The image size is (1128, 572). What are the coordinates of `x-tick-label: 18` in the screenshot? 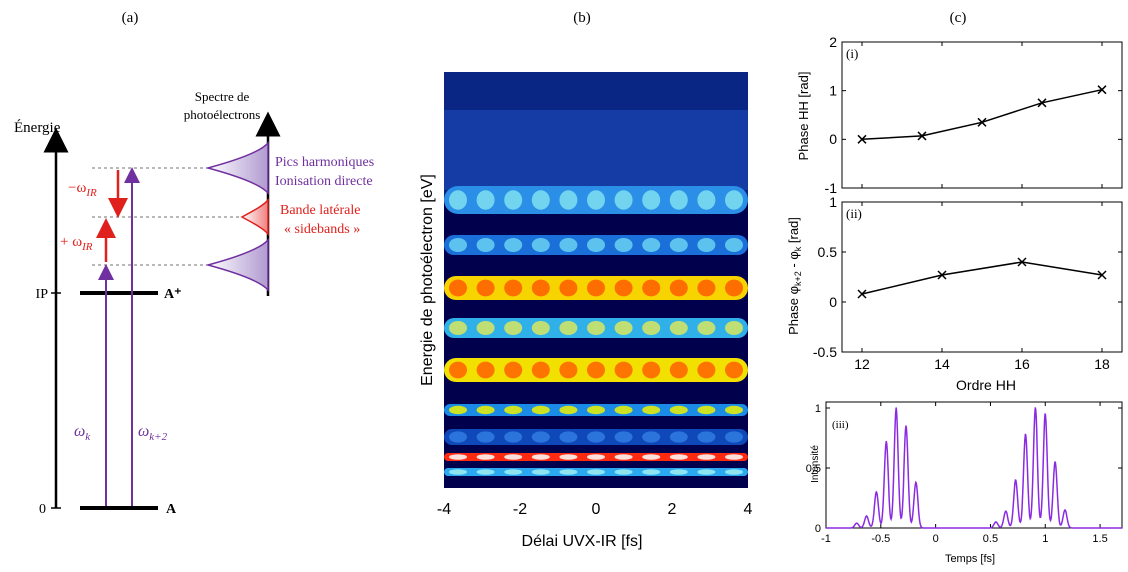 It's located at (1102, 364).